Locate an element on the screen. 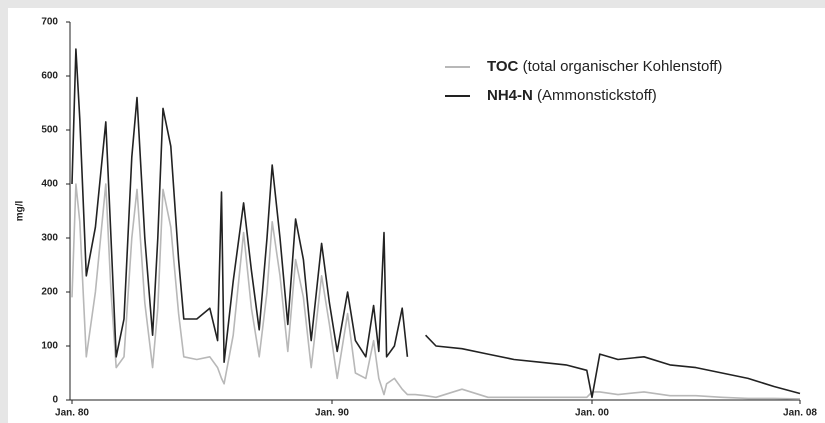 This screenshot has height=423, width=825. x-tick-label: Jan. 00 is located at coordinates (592, 413).